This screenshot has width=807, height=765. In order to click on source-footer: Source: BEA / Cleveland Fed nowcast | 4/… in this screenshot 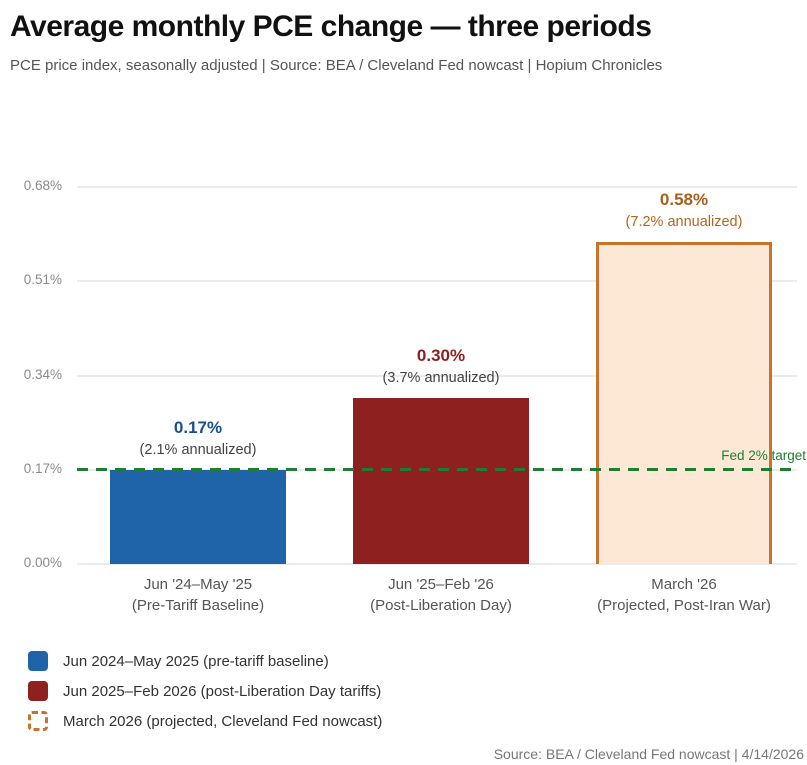, I will do `click(648, 754)`.